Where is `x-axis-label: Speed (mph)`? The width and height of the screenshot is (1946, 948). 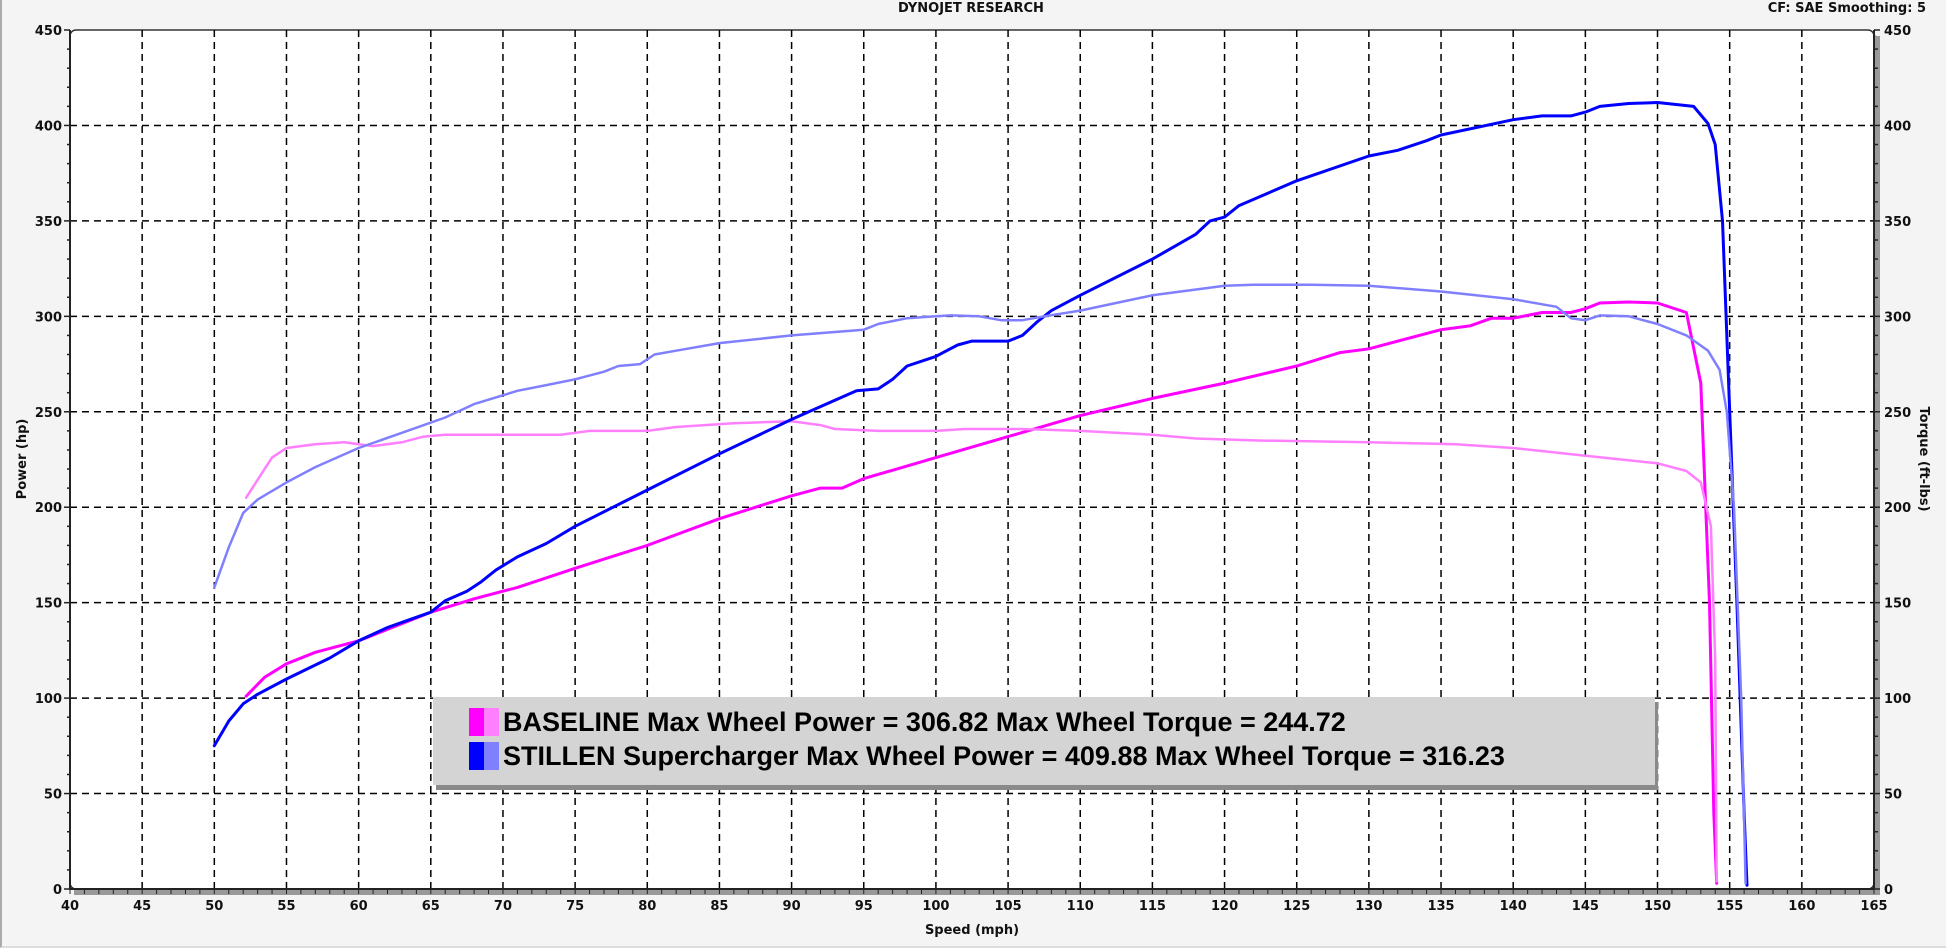
x-axis-label: Speed (mph) is located at coordinates (972, 930).